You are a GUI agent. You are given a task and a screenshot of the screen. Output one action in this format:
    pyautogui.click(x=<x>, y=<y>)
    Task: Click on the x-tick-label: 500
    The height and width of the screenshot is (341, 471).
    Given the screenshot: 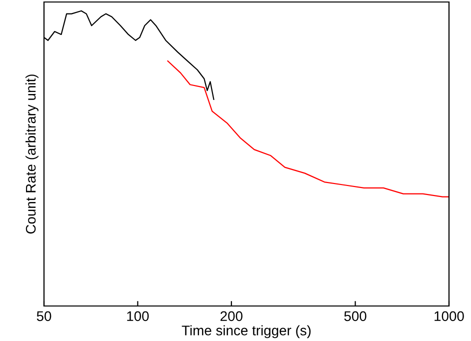 What is the action you would take?
    pyautogui.click(x=355, y=316)
    